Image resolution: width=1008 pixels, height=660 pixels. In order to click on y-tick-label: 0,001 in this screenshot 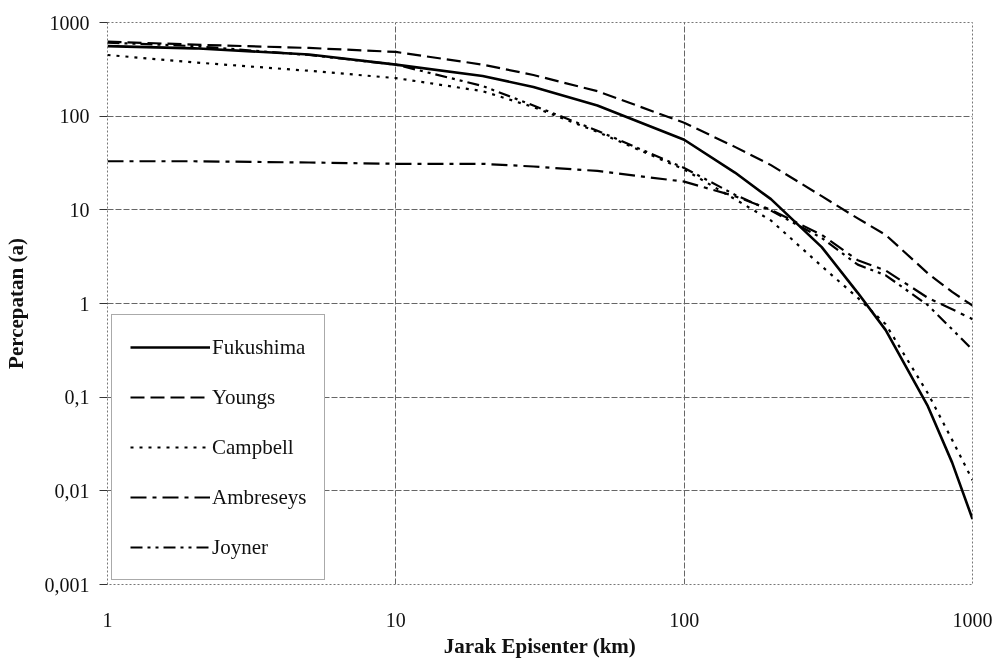, I will do `click(67, 584)`.